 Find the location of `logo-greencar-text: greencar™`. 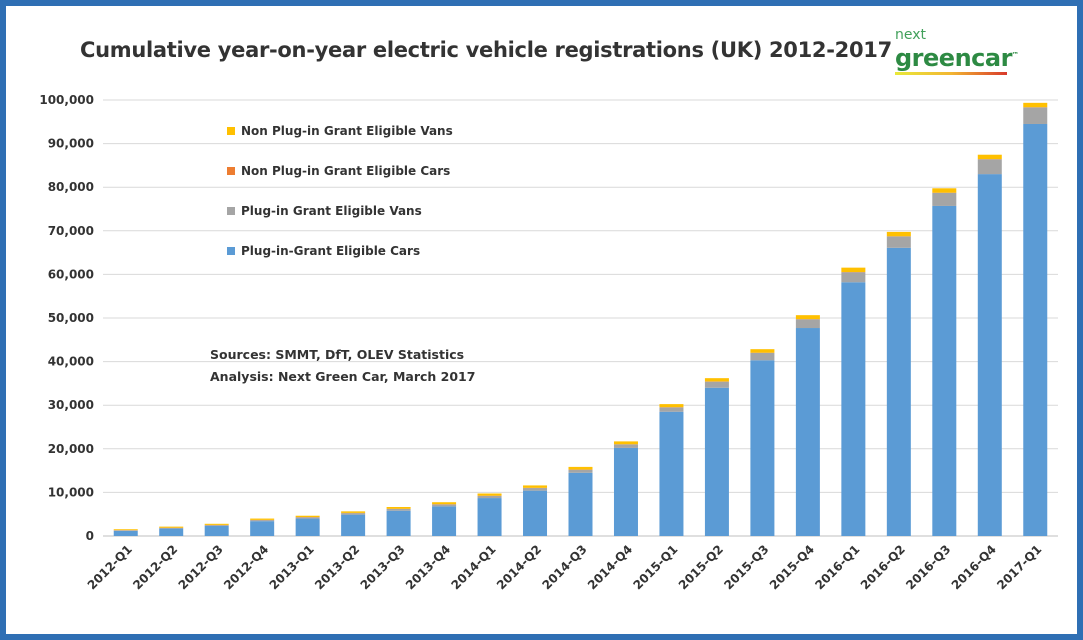

logo-greencar-text: greencar™ is located at coordinates (957, 58).